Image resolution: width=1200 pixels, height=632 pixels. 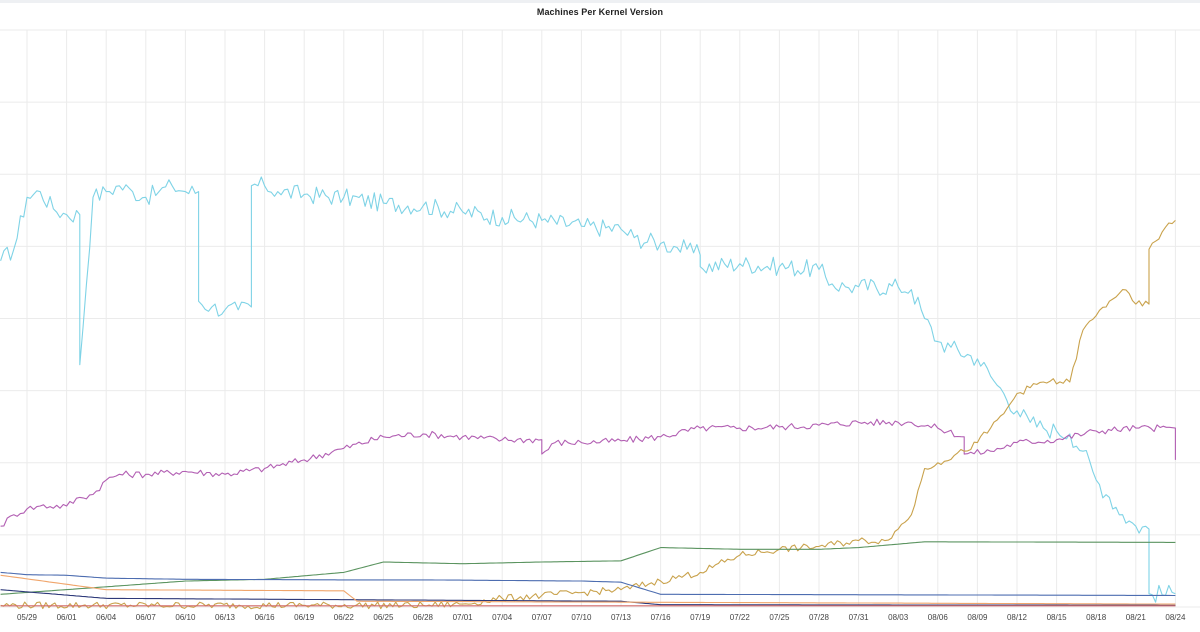 What do you see at coordinates (898, 617) in the screenshot?
I see `x-tick-label: 08/03` at bounding box center [898, 617].